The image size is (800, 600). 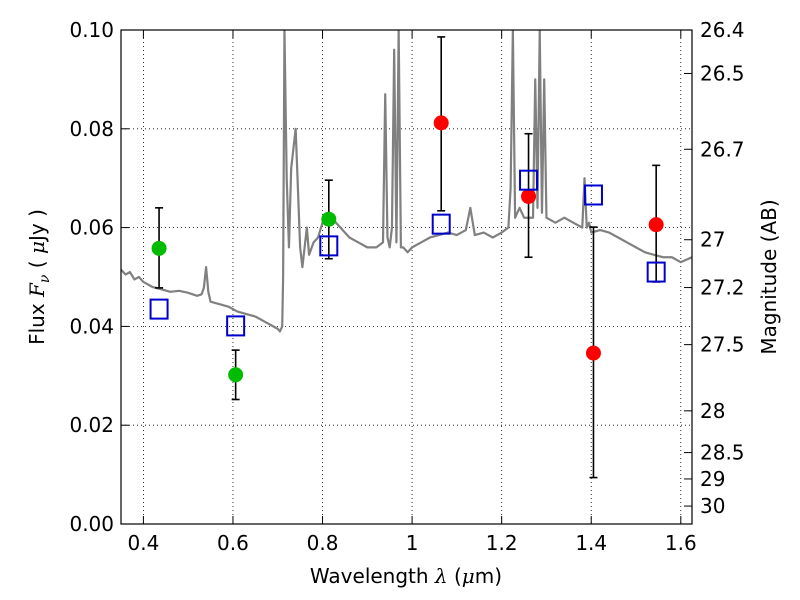 What do you see at coordinates (91, 326) in the screenshot?
I see `y-tick-label: 0.04` at bounding box center [91, 326].